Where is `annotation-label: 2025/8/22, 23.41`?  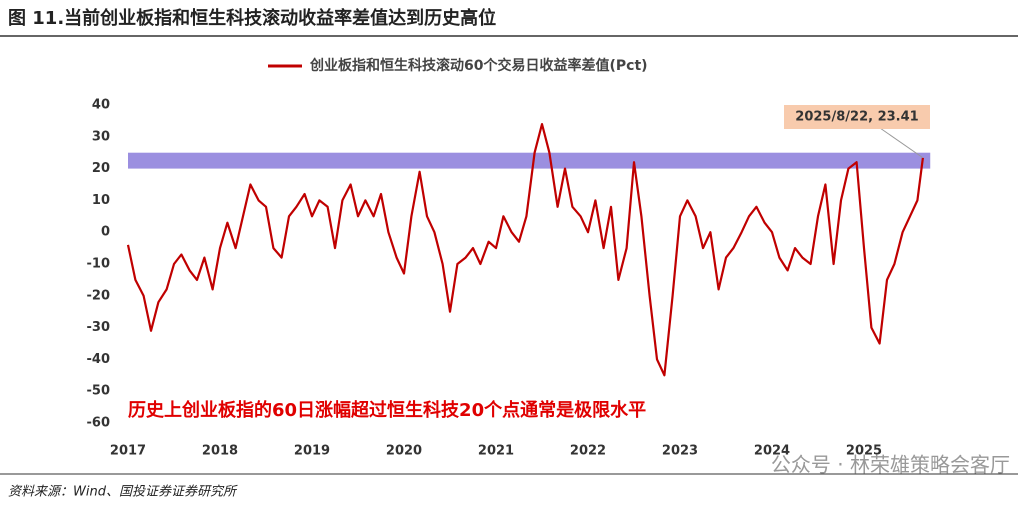 annotation-label: 2025/8/22, 23.41 is located at coordinates (856, 117).